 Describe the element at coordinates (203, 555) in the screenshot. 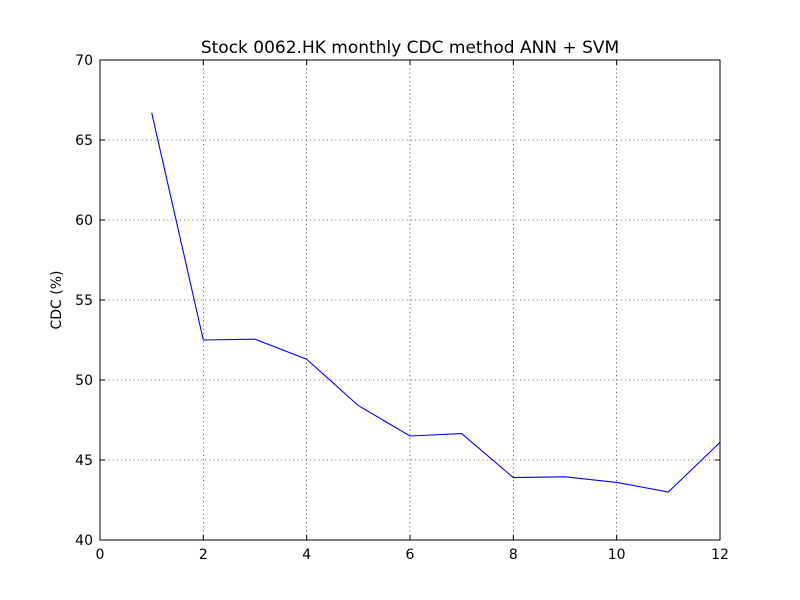

I see `x-tick-label: 2` at that location.